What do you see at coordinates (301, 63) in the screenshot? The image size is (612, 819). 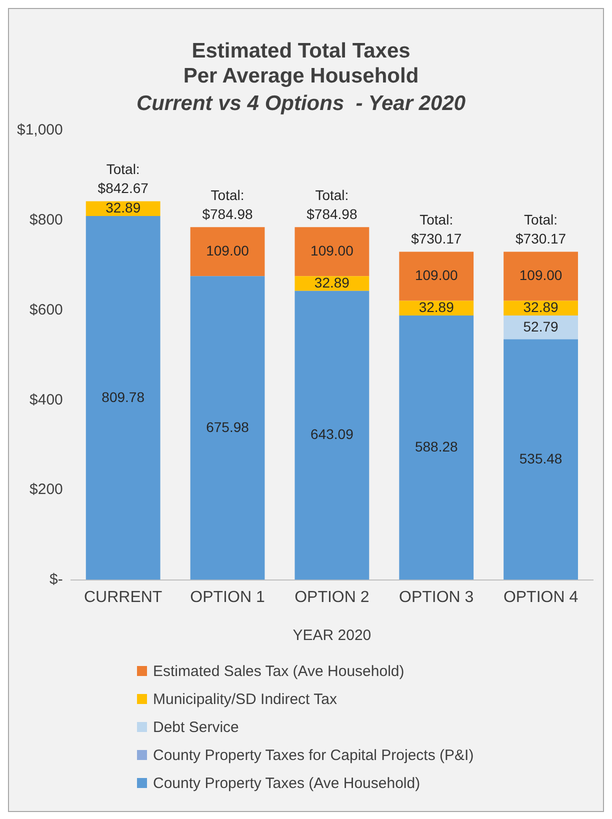 I see `chart-title: Estimated Total Taxes Per Average Household` at bounding box center [301, 63].